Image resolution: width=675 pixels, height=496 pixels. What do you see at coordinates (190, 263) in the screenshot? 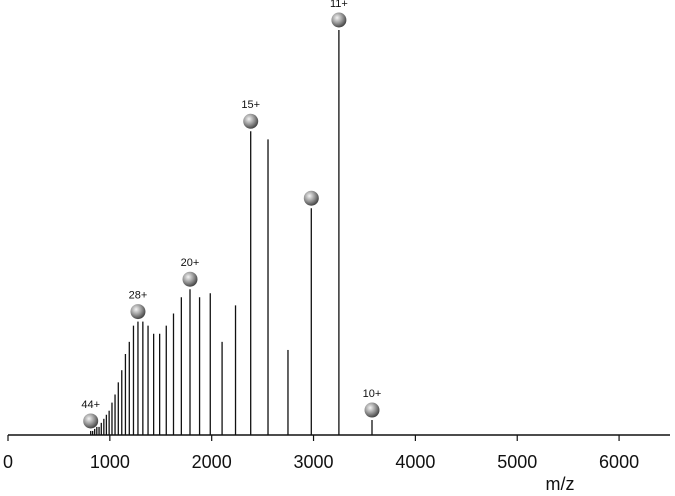
I see `charge-label: 20+` at bounding box center [190, 263].